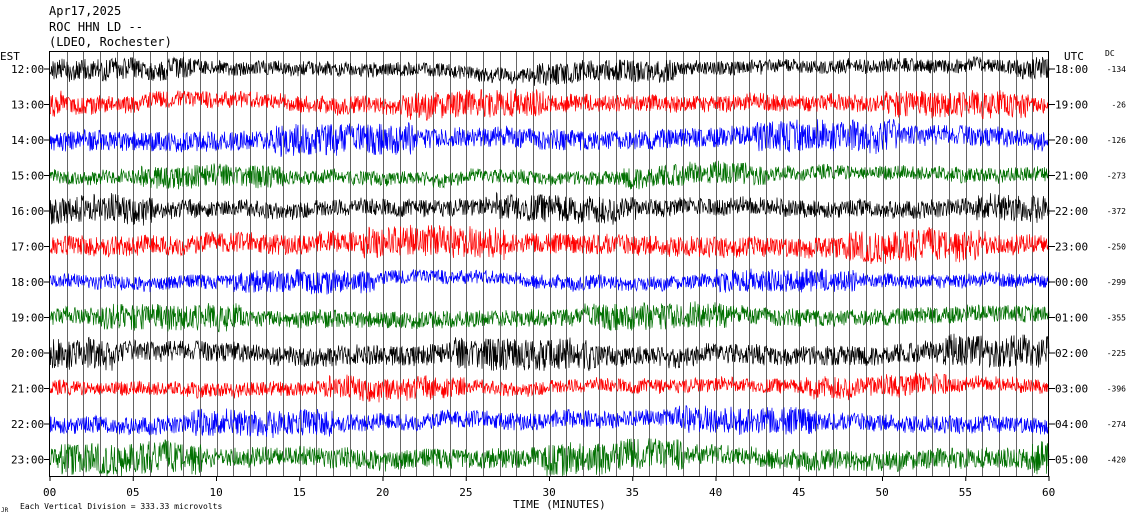 This screenshot has width=1130, height=519. I want to click on x-tick-label-10: 10, so click(216, 492).